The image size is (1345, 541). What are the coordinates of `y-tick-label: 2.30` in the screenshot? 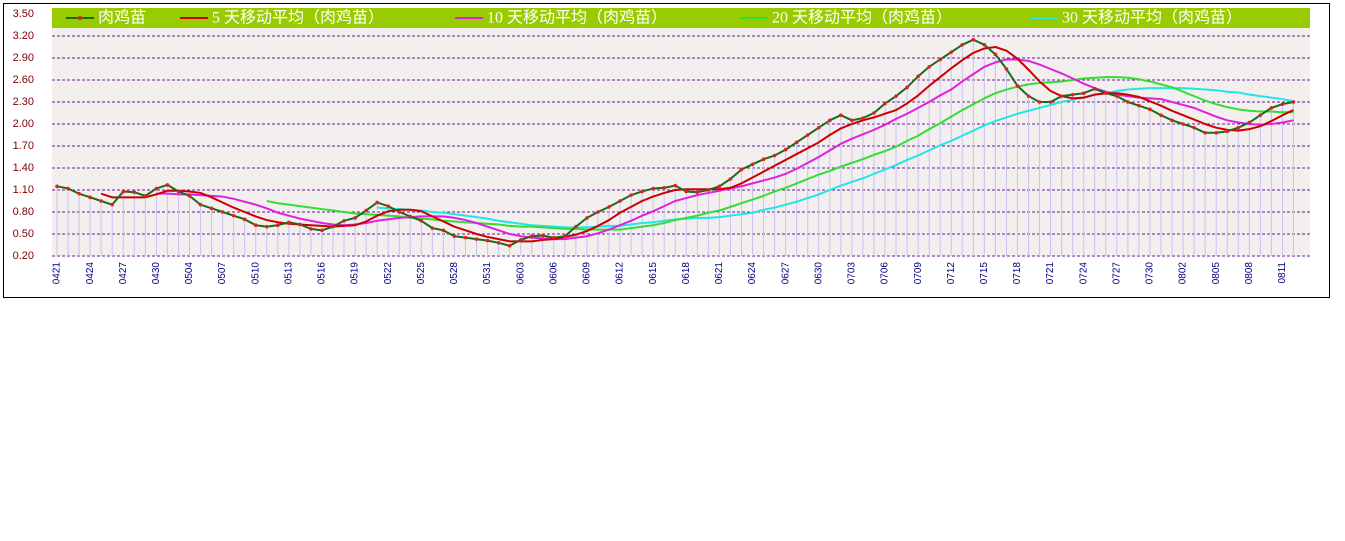 It's located at (23, 102).